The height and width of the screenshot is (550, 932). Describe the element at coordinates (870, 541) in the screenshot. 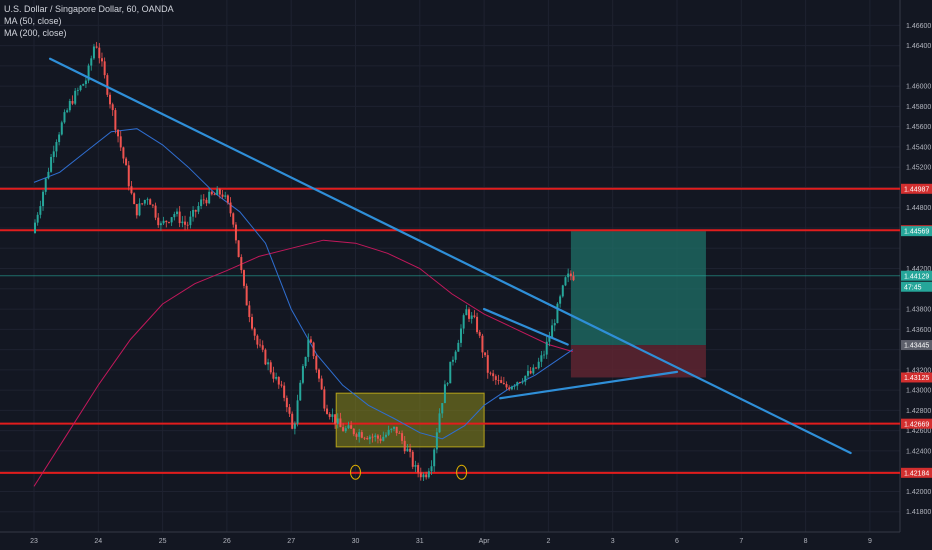

I see `time-axis-label: 9` at that location.